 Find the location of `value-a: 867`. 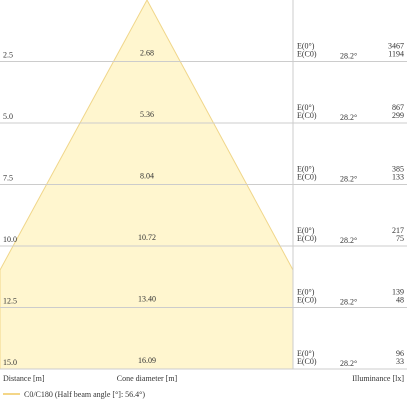

value-a: 867 is located at coordinates (398, 107).